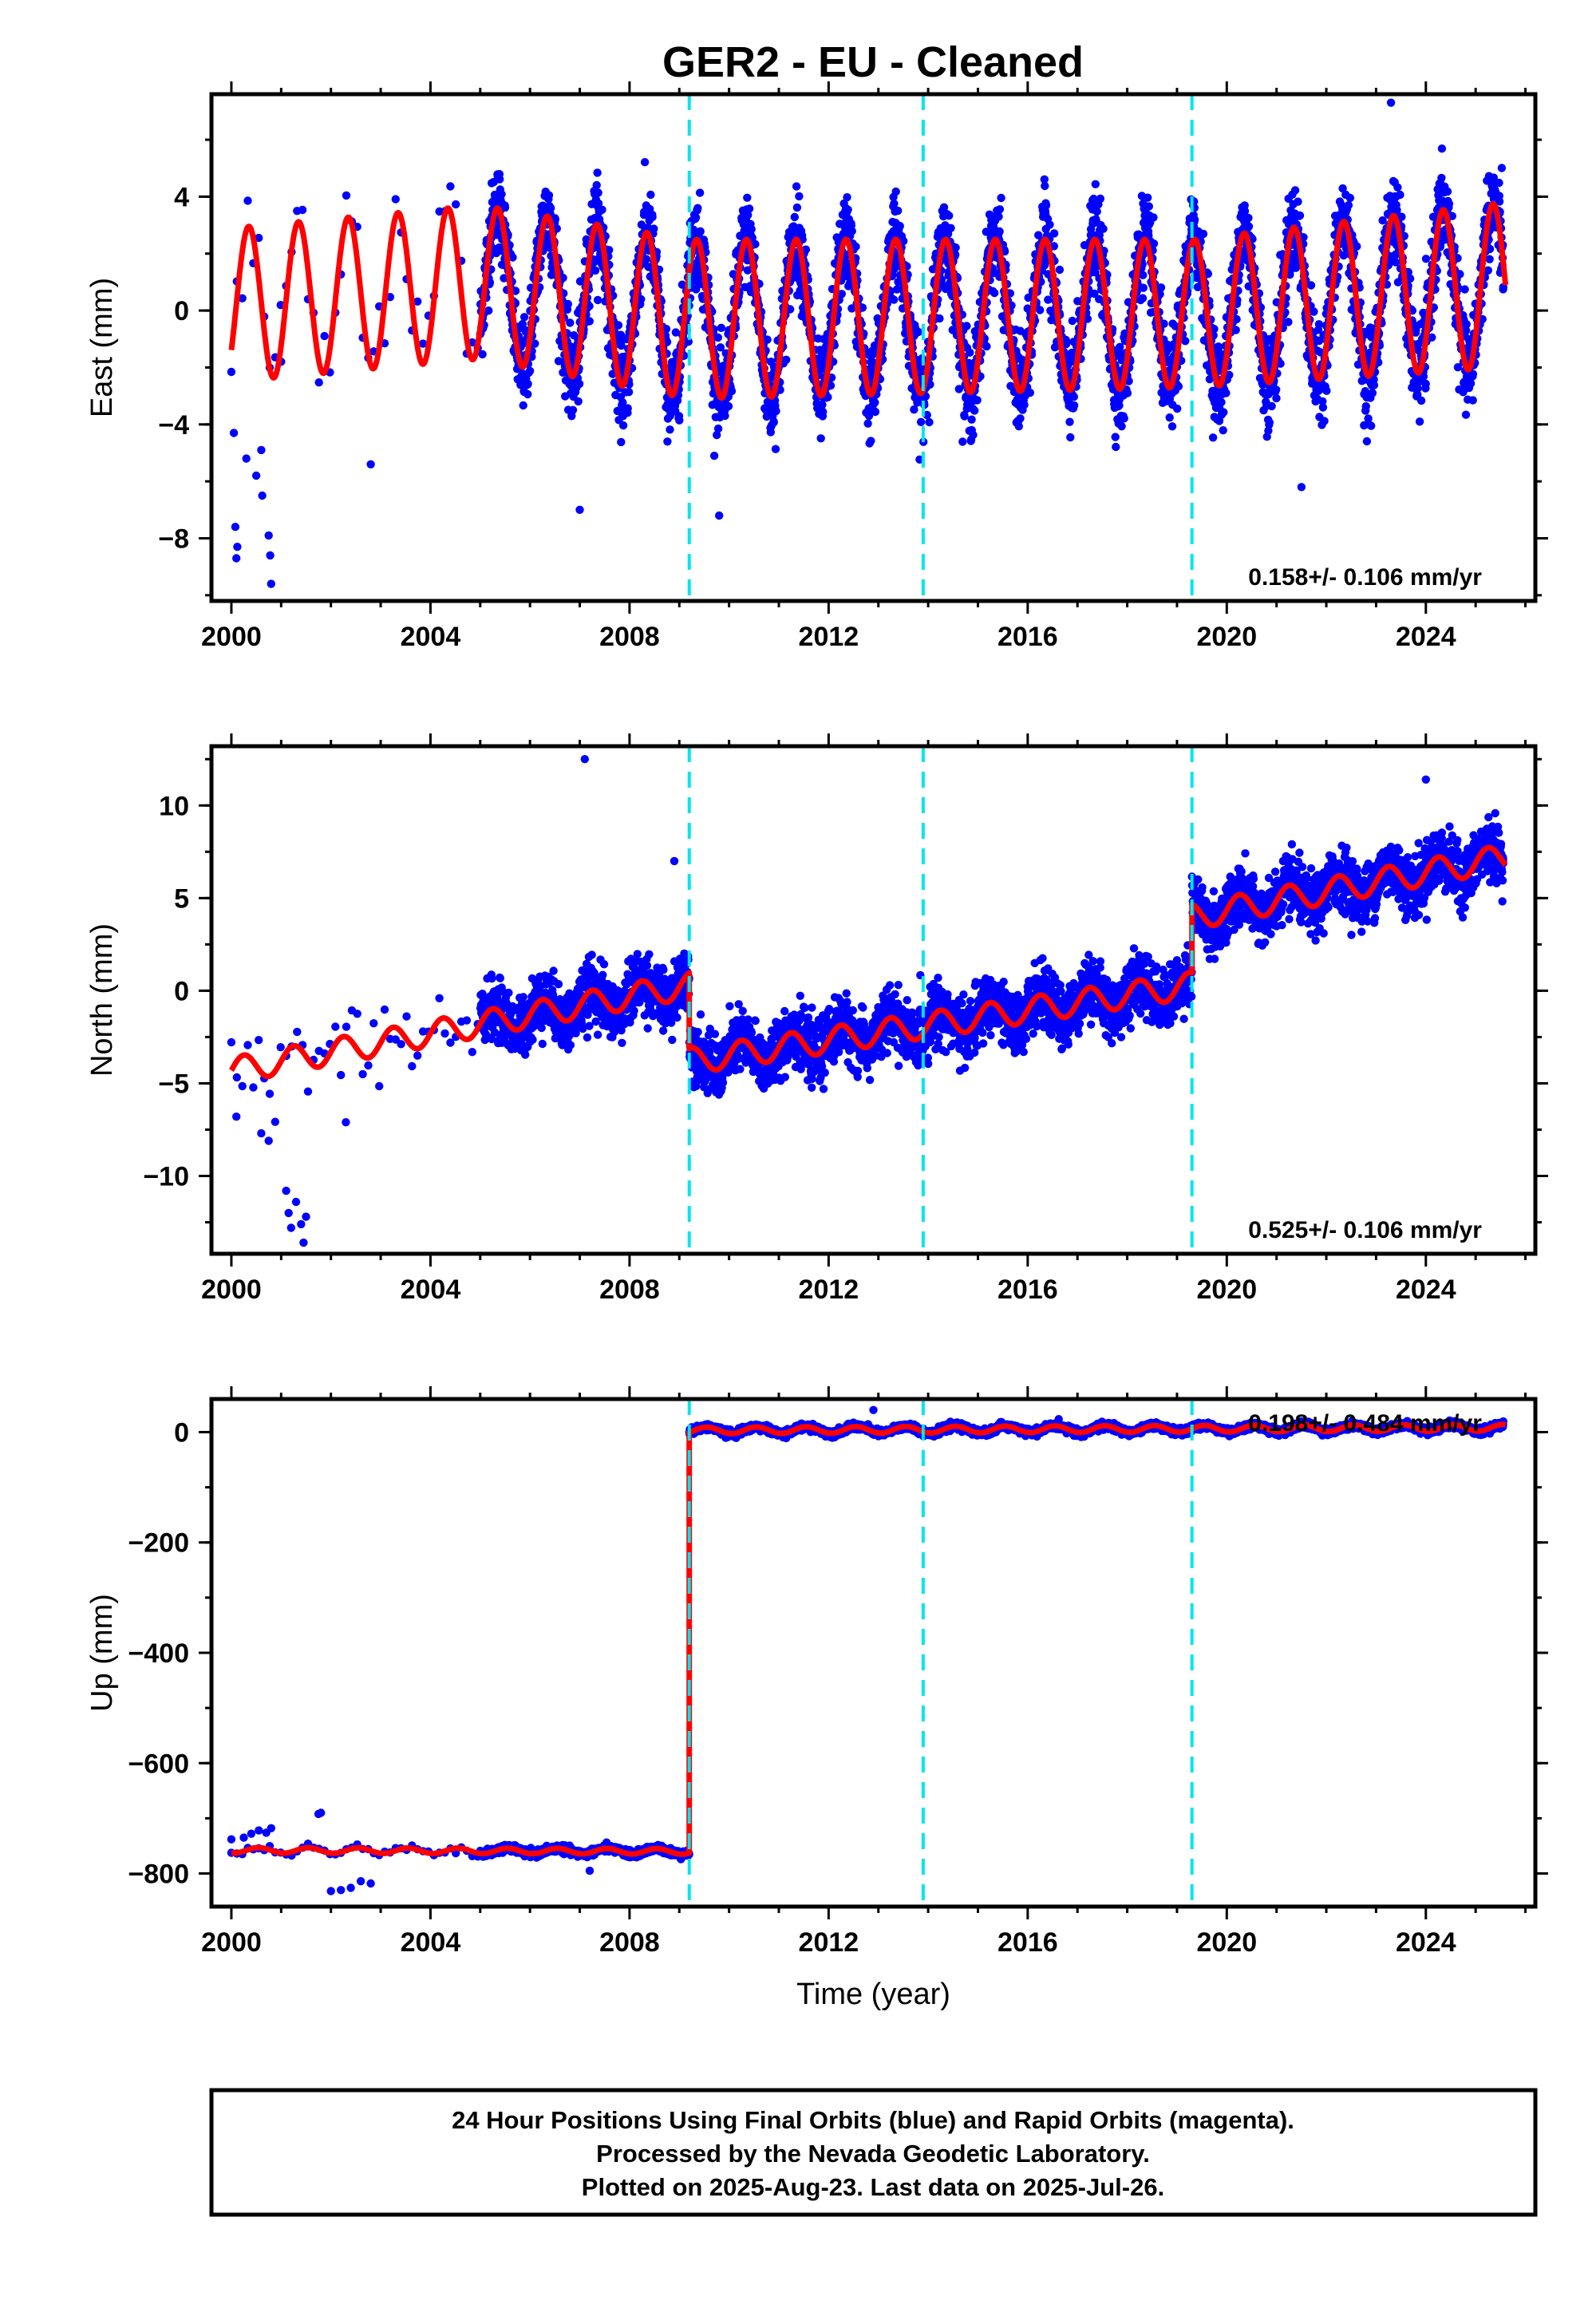  I want to click on east-y-tick-label: −8, so click(173, 539).